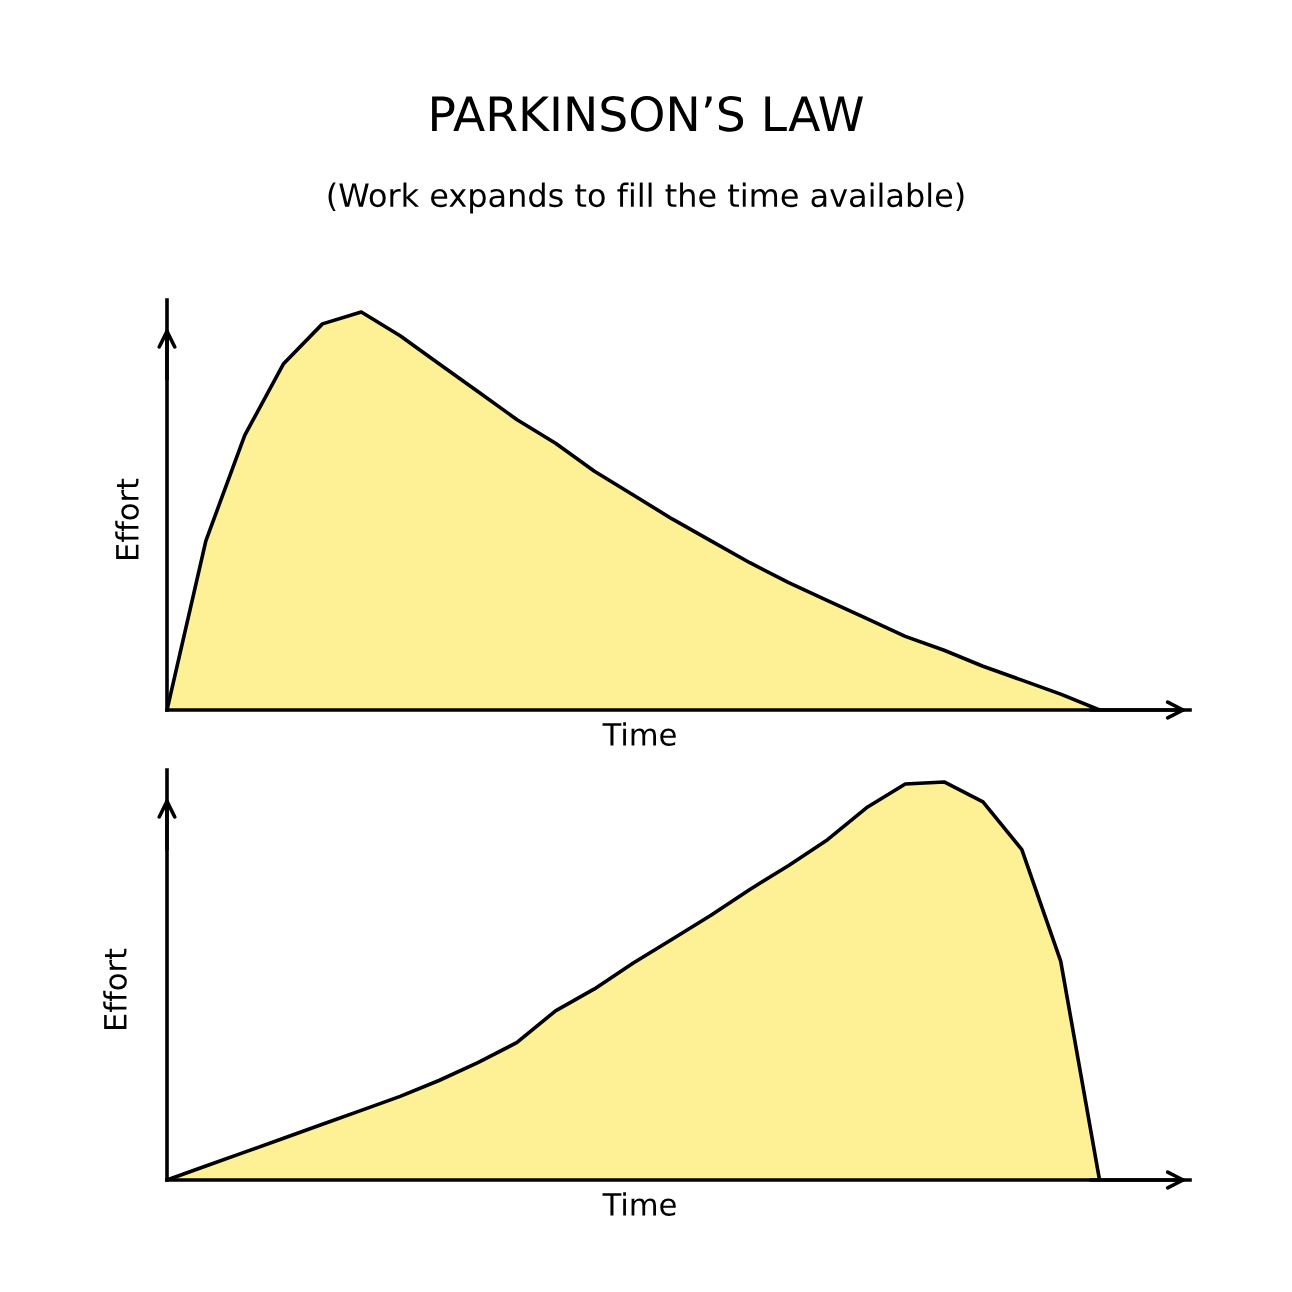 The image size is (1292, 1292). I want to click on chart-title: PARKINSON’S LAW, so click(647, 113).